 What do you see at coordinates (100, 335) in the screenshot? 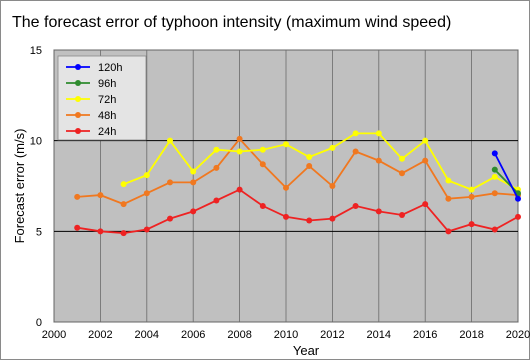
I see `x-tick-label: 2002` at bounding box center [100, 335].